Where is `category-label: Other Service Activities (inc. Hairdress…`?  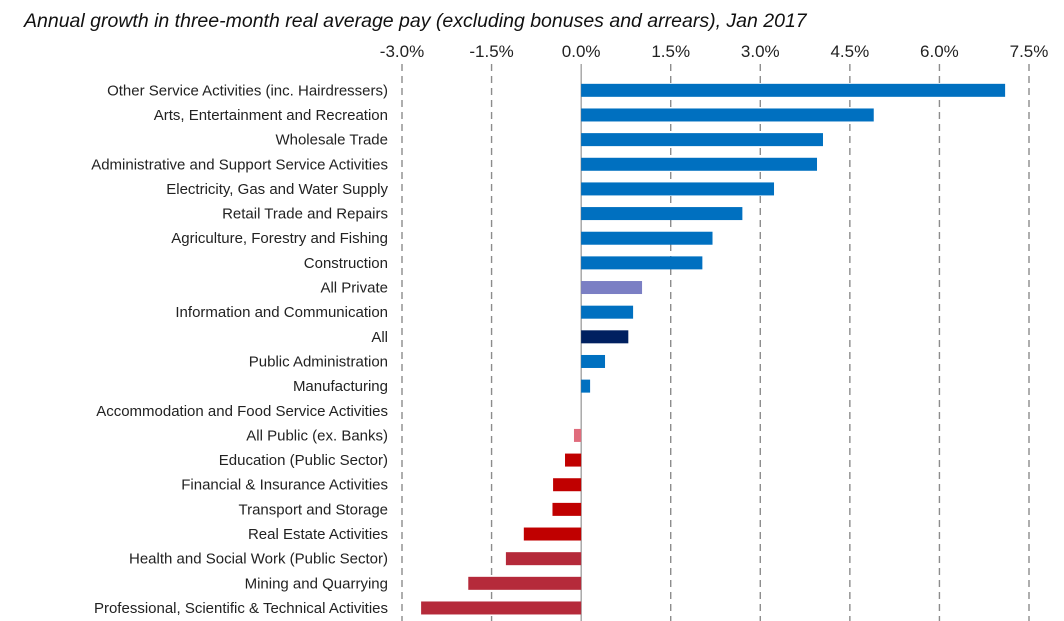 category-label: Other Service Activities (inc. Hairdress… is located at coordinates (247, 90).